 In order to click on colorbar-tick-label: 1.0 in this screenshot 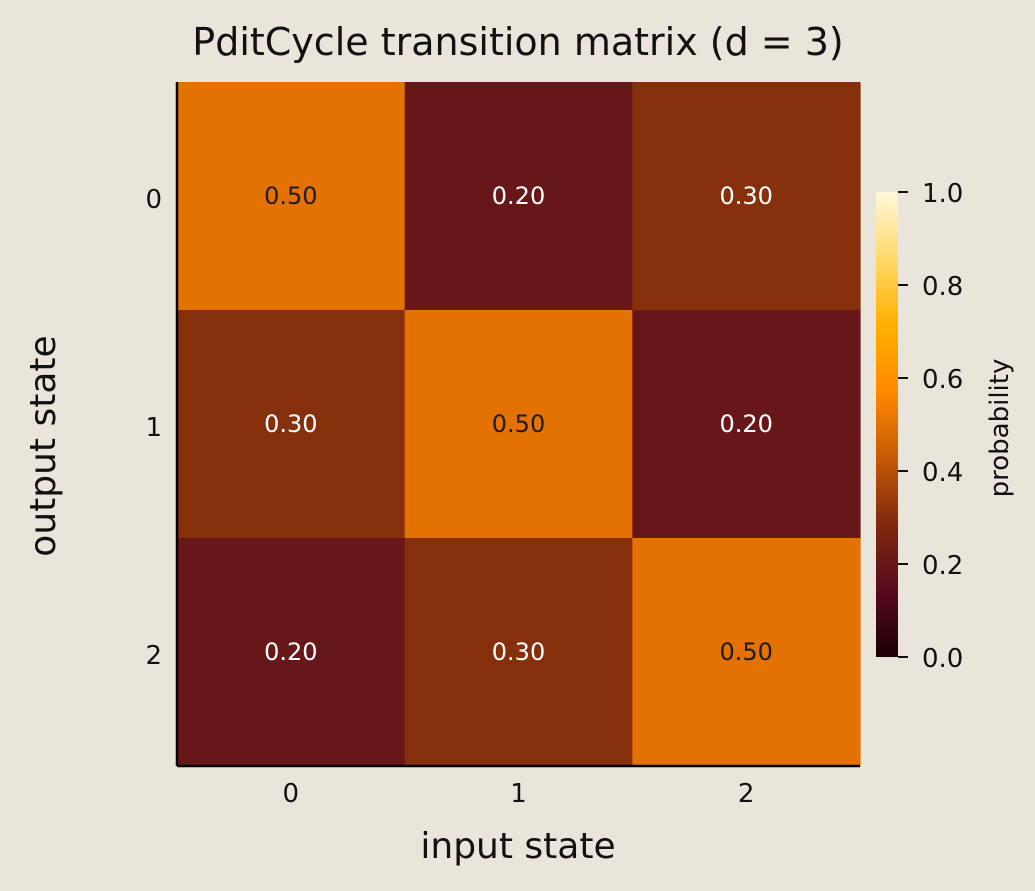, I will do `click(942, 194)`.